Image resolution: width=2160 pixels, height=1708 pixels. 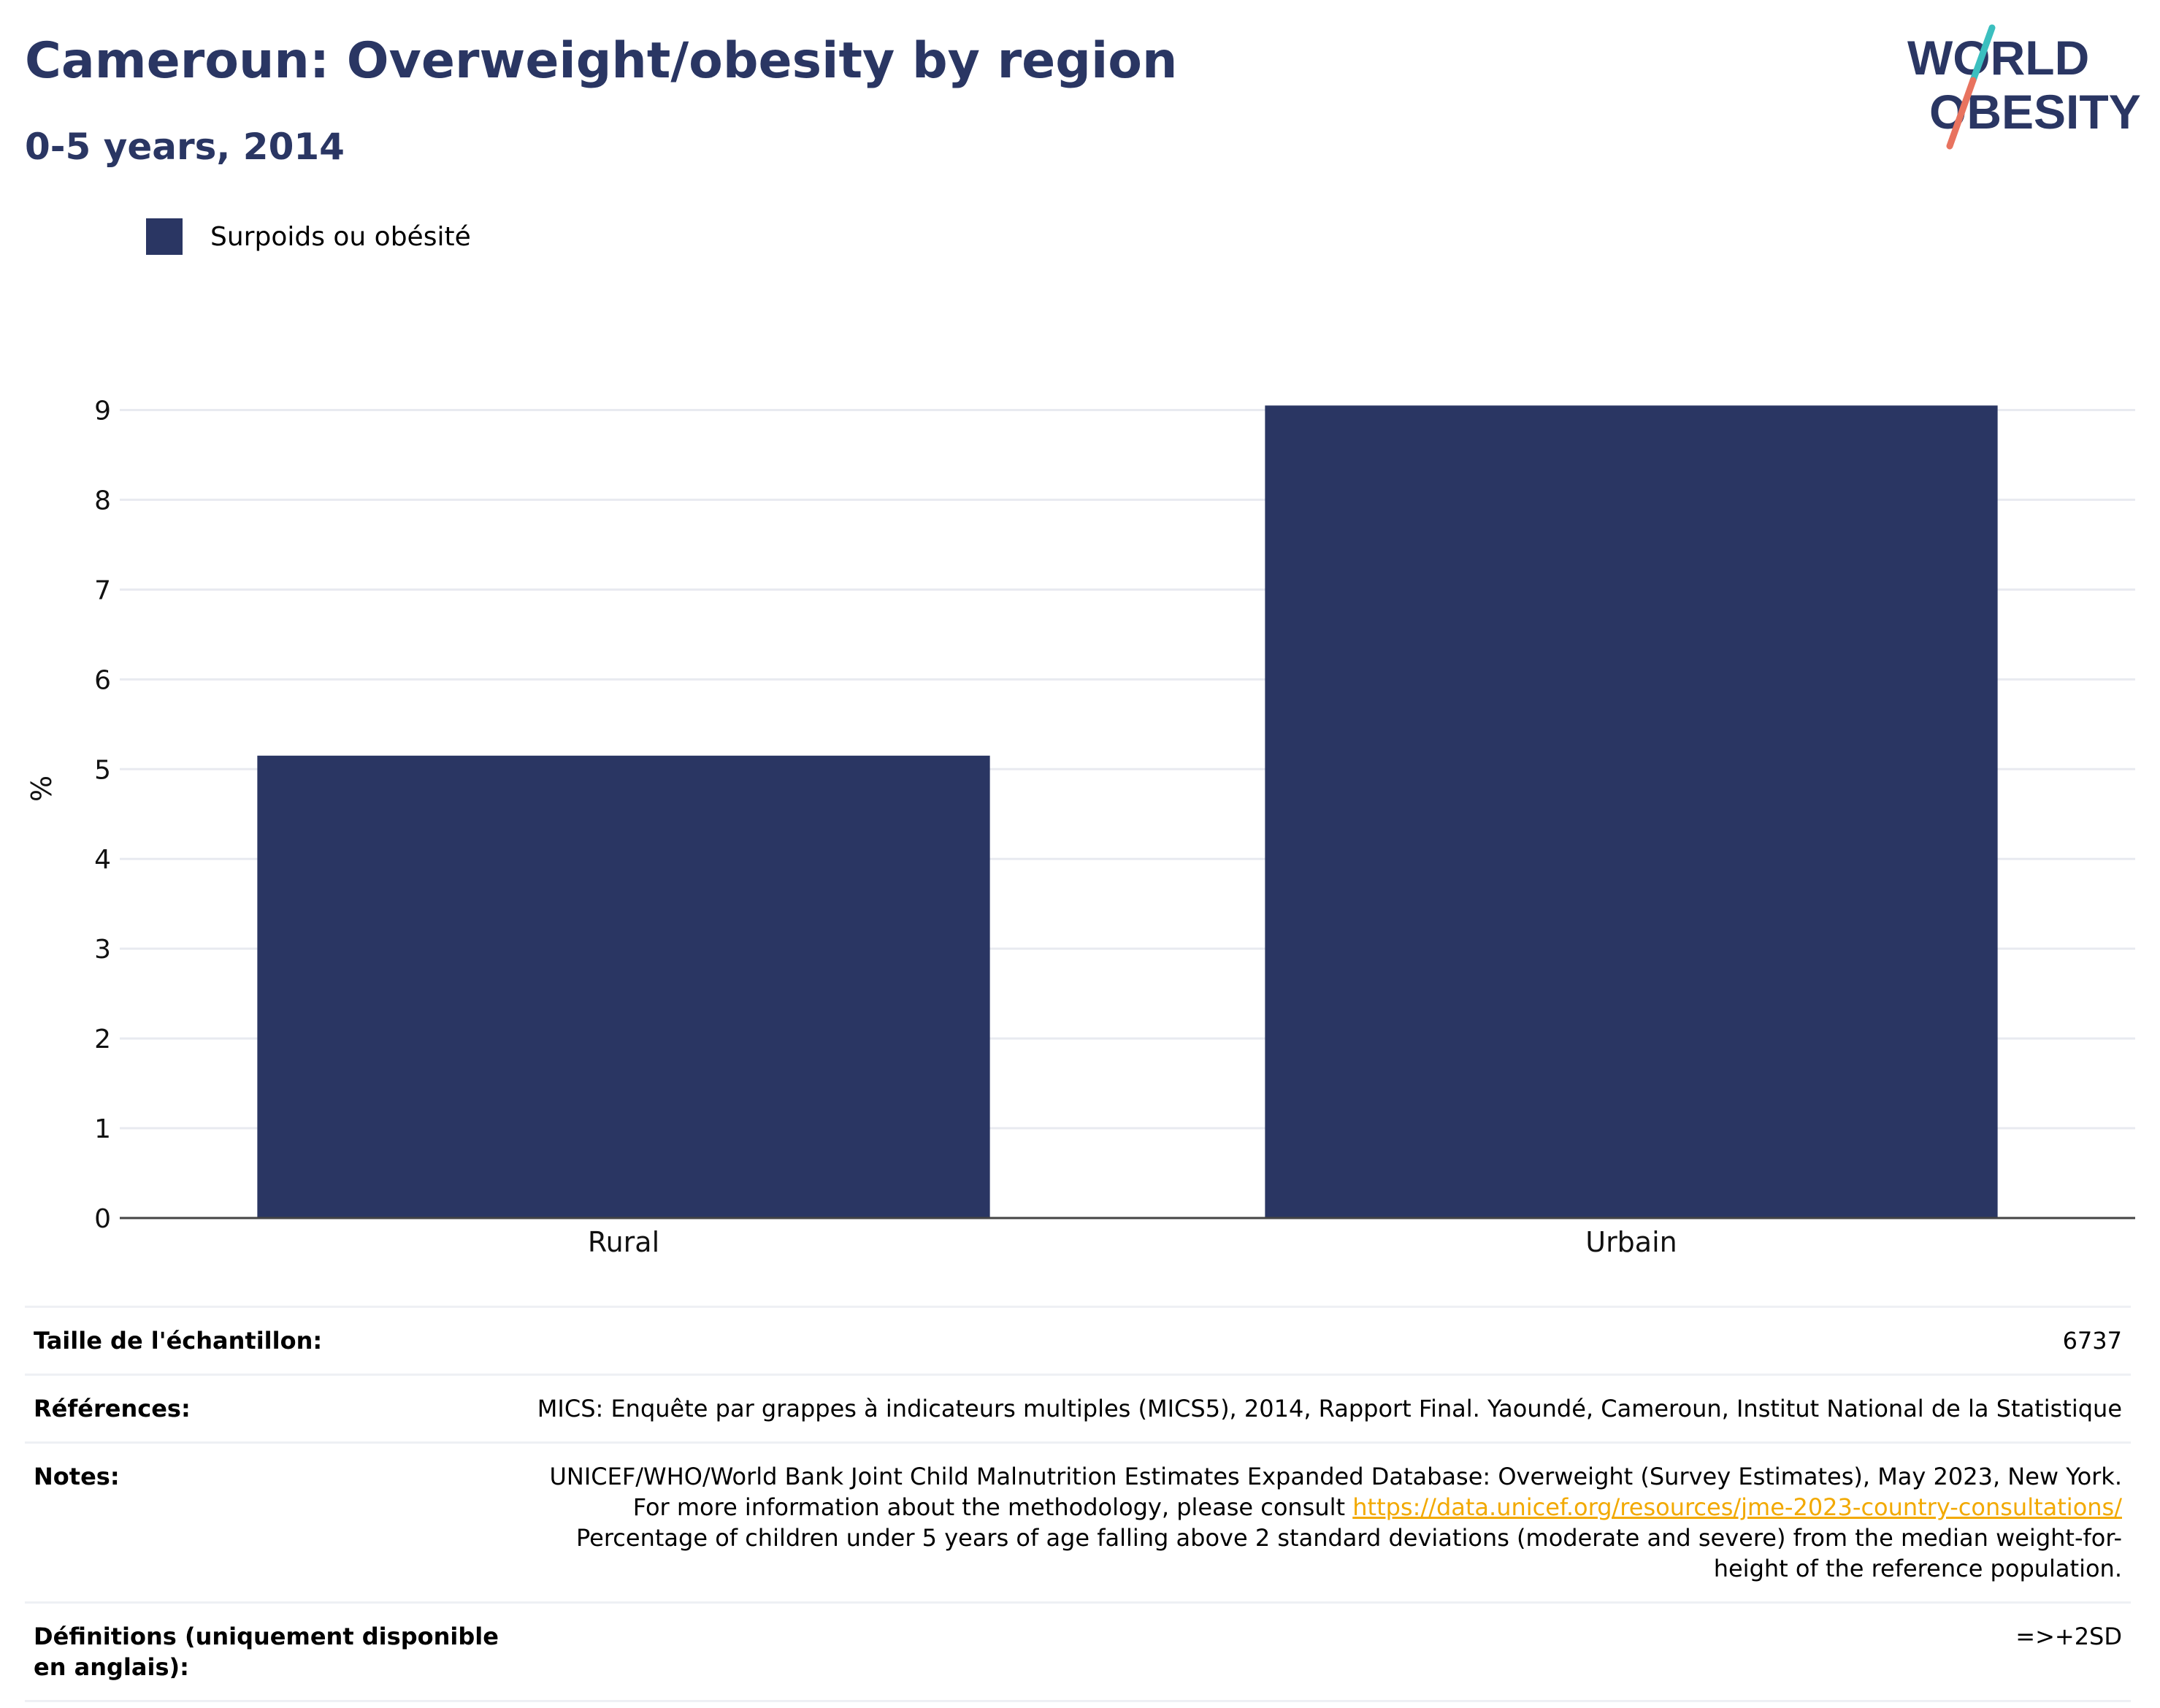 I want to click on logo-slash-bottom, so click(x=1961, y=113).